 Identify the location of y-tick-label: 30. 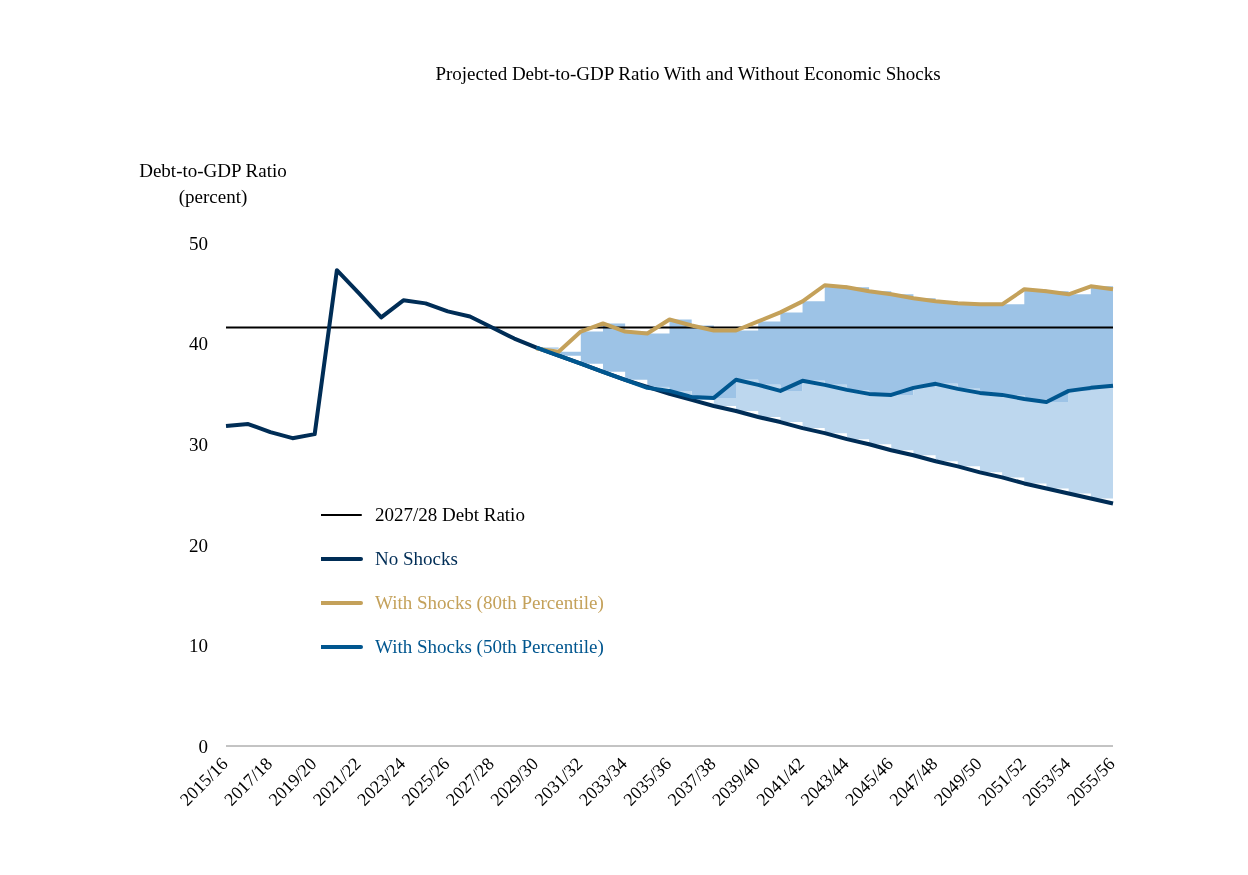
(198, 444).